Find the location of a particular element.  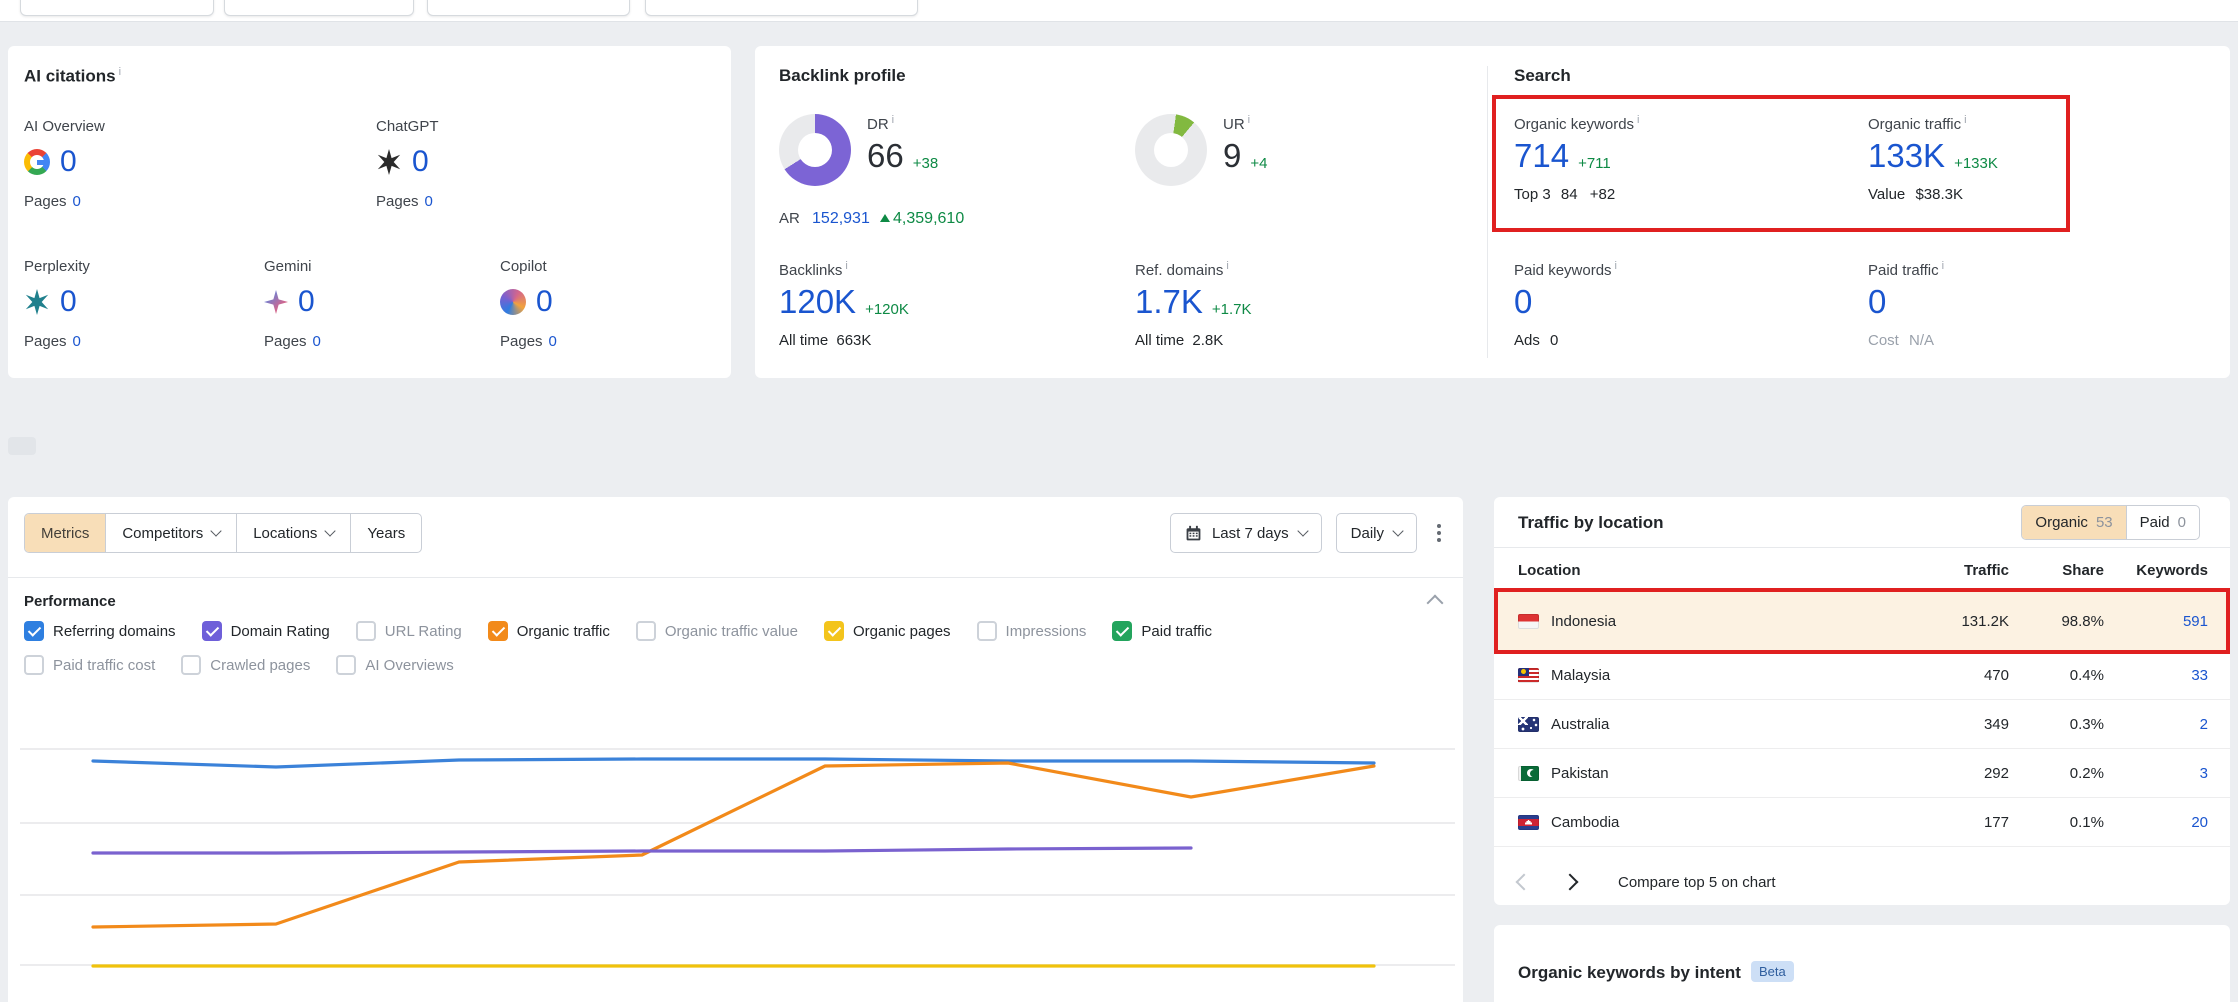

search-title: Search is located at coordinates (1542, 75).